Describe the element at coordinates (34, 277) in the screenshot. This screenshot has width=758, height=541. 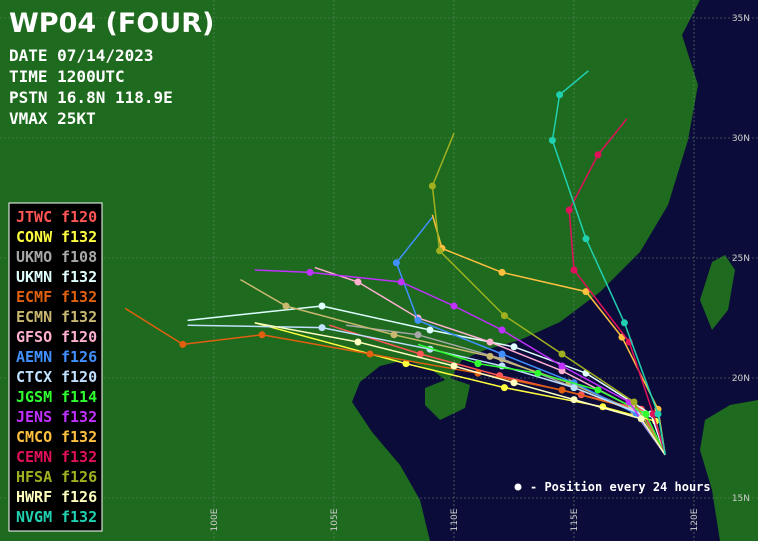
I see `legend-name: UKMN` at that location.